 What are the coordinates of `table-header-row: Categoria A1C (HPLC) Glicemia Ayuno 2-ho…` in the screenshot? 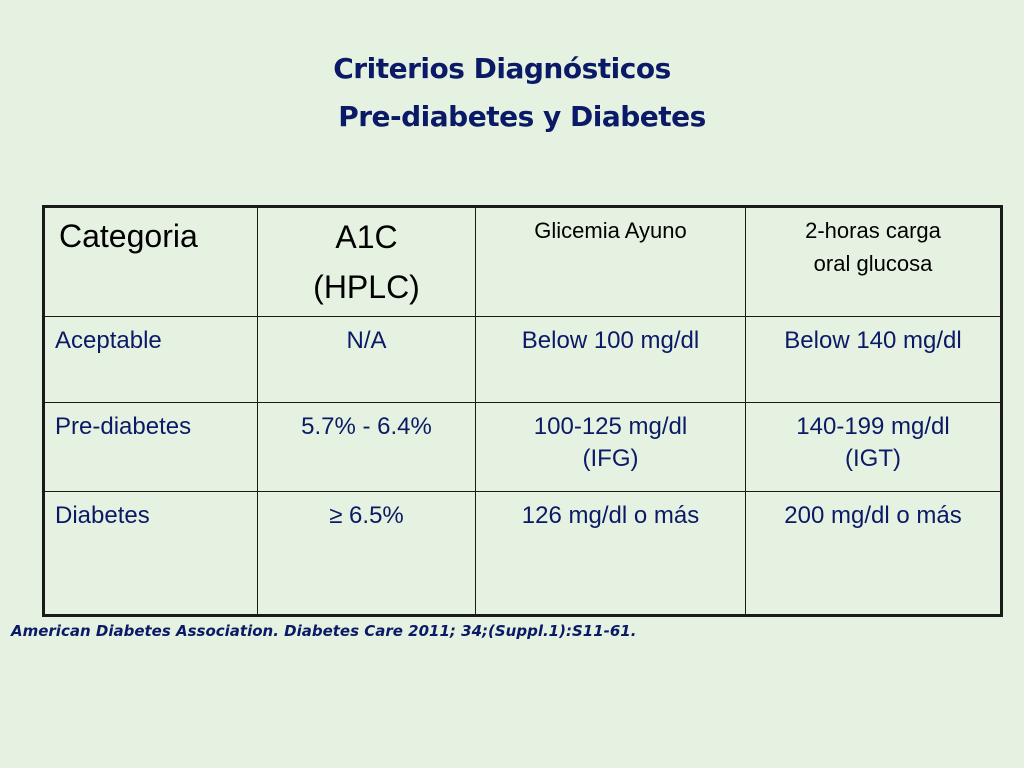 It's located at (522, 261).